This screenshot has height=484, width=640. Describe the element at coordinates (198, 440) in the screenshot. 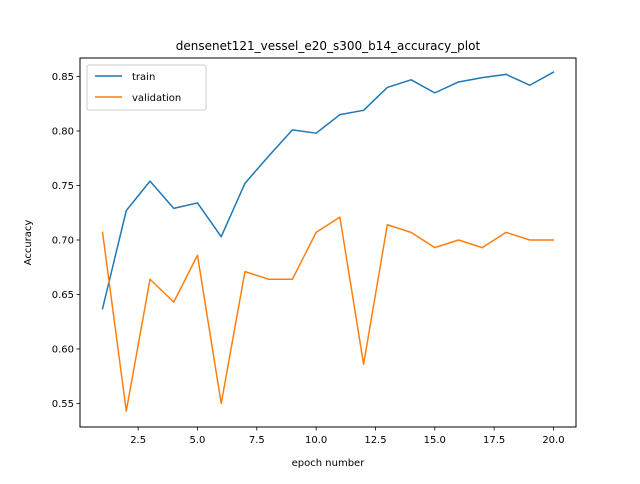

I see `x-tick-label: 5.0` at that location.